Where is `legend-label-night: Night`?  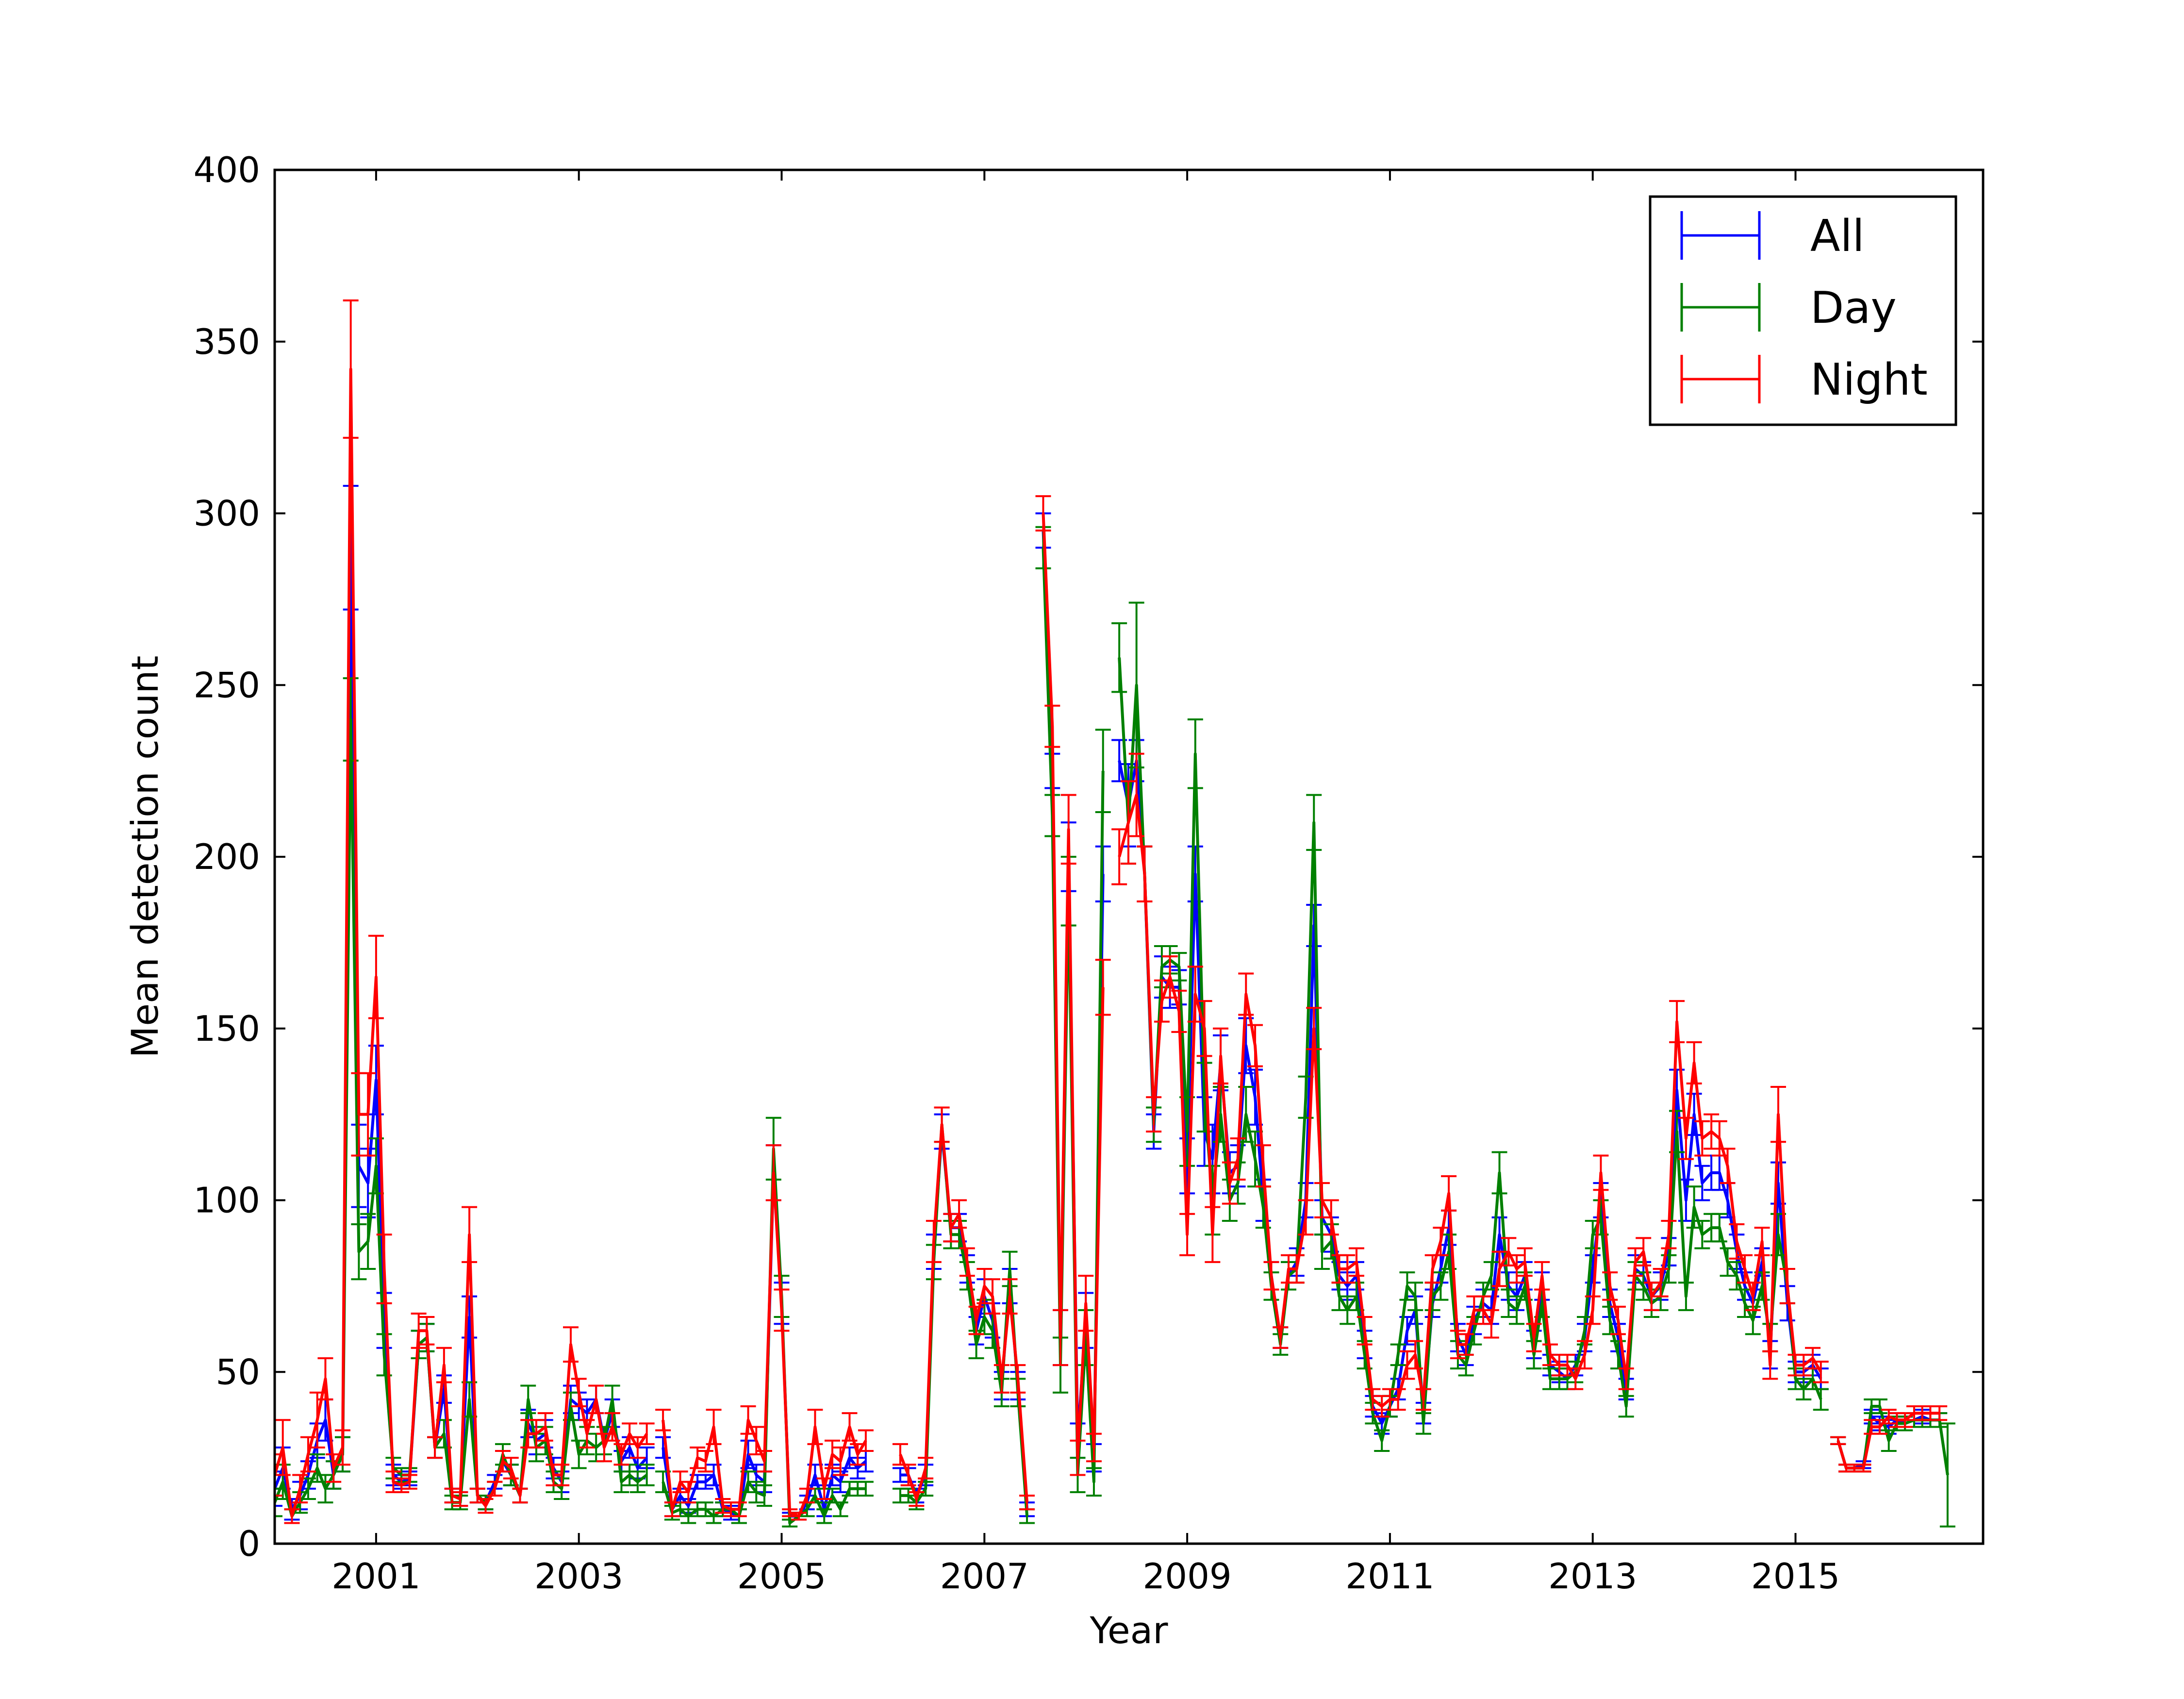 legend-label-night: Night is located at coordinates (1869, 379).